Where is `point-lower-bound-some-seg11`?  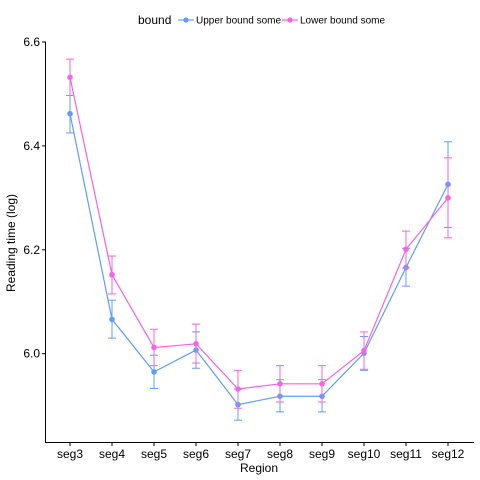
point-lower-bound-some-seg11 is located at coordinates (406, 249).